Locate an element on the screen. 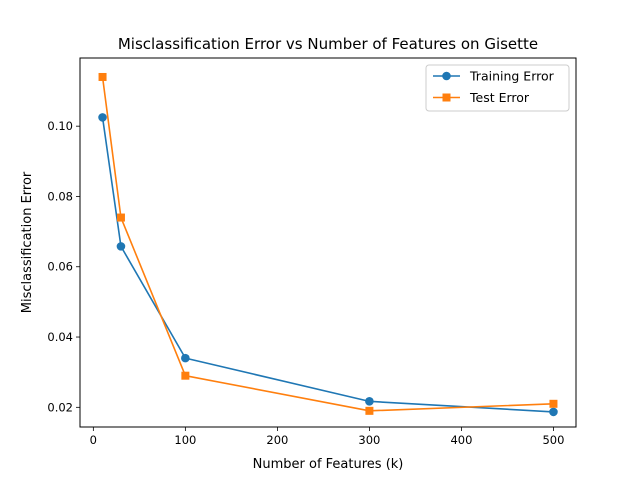 The width and height of the screenshot is (640, 484). x-tick-label: 100 is located at coordinates (185, 440).